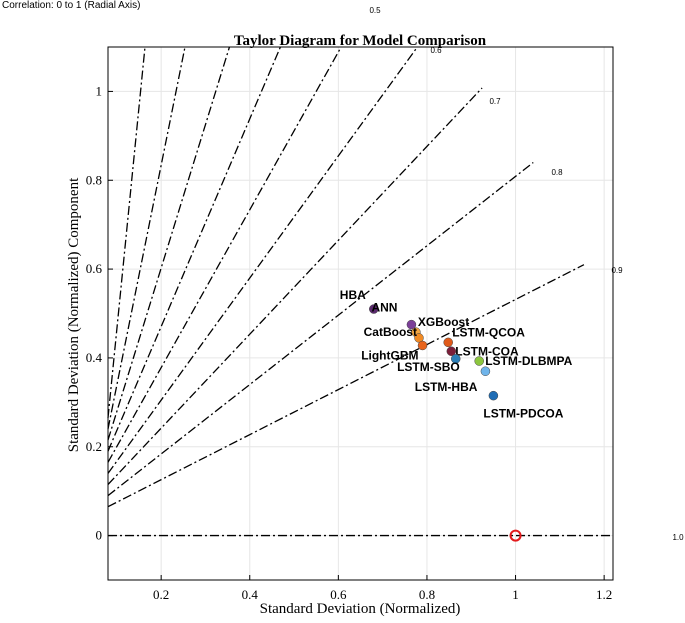  Describe the element at coordinates (338, 594) in the screenshot. I see `x-tick-label: 0.6` at that location.